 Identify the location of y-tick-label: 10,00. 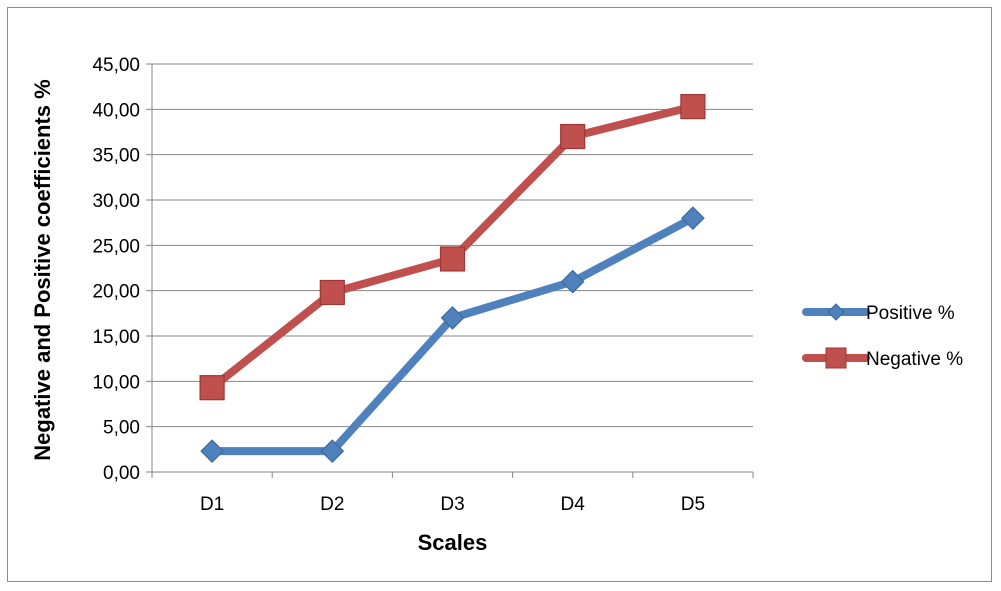
(116, 382).